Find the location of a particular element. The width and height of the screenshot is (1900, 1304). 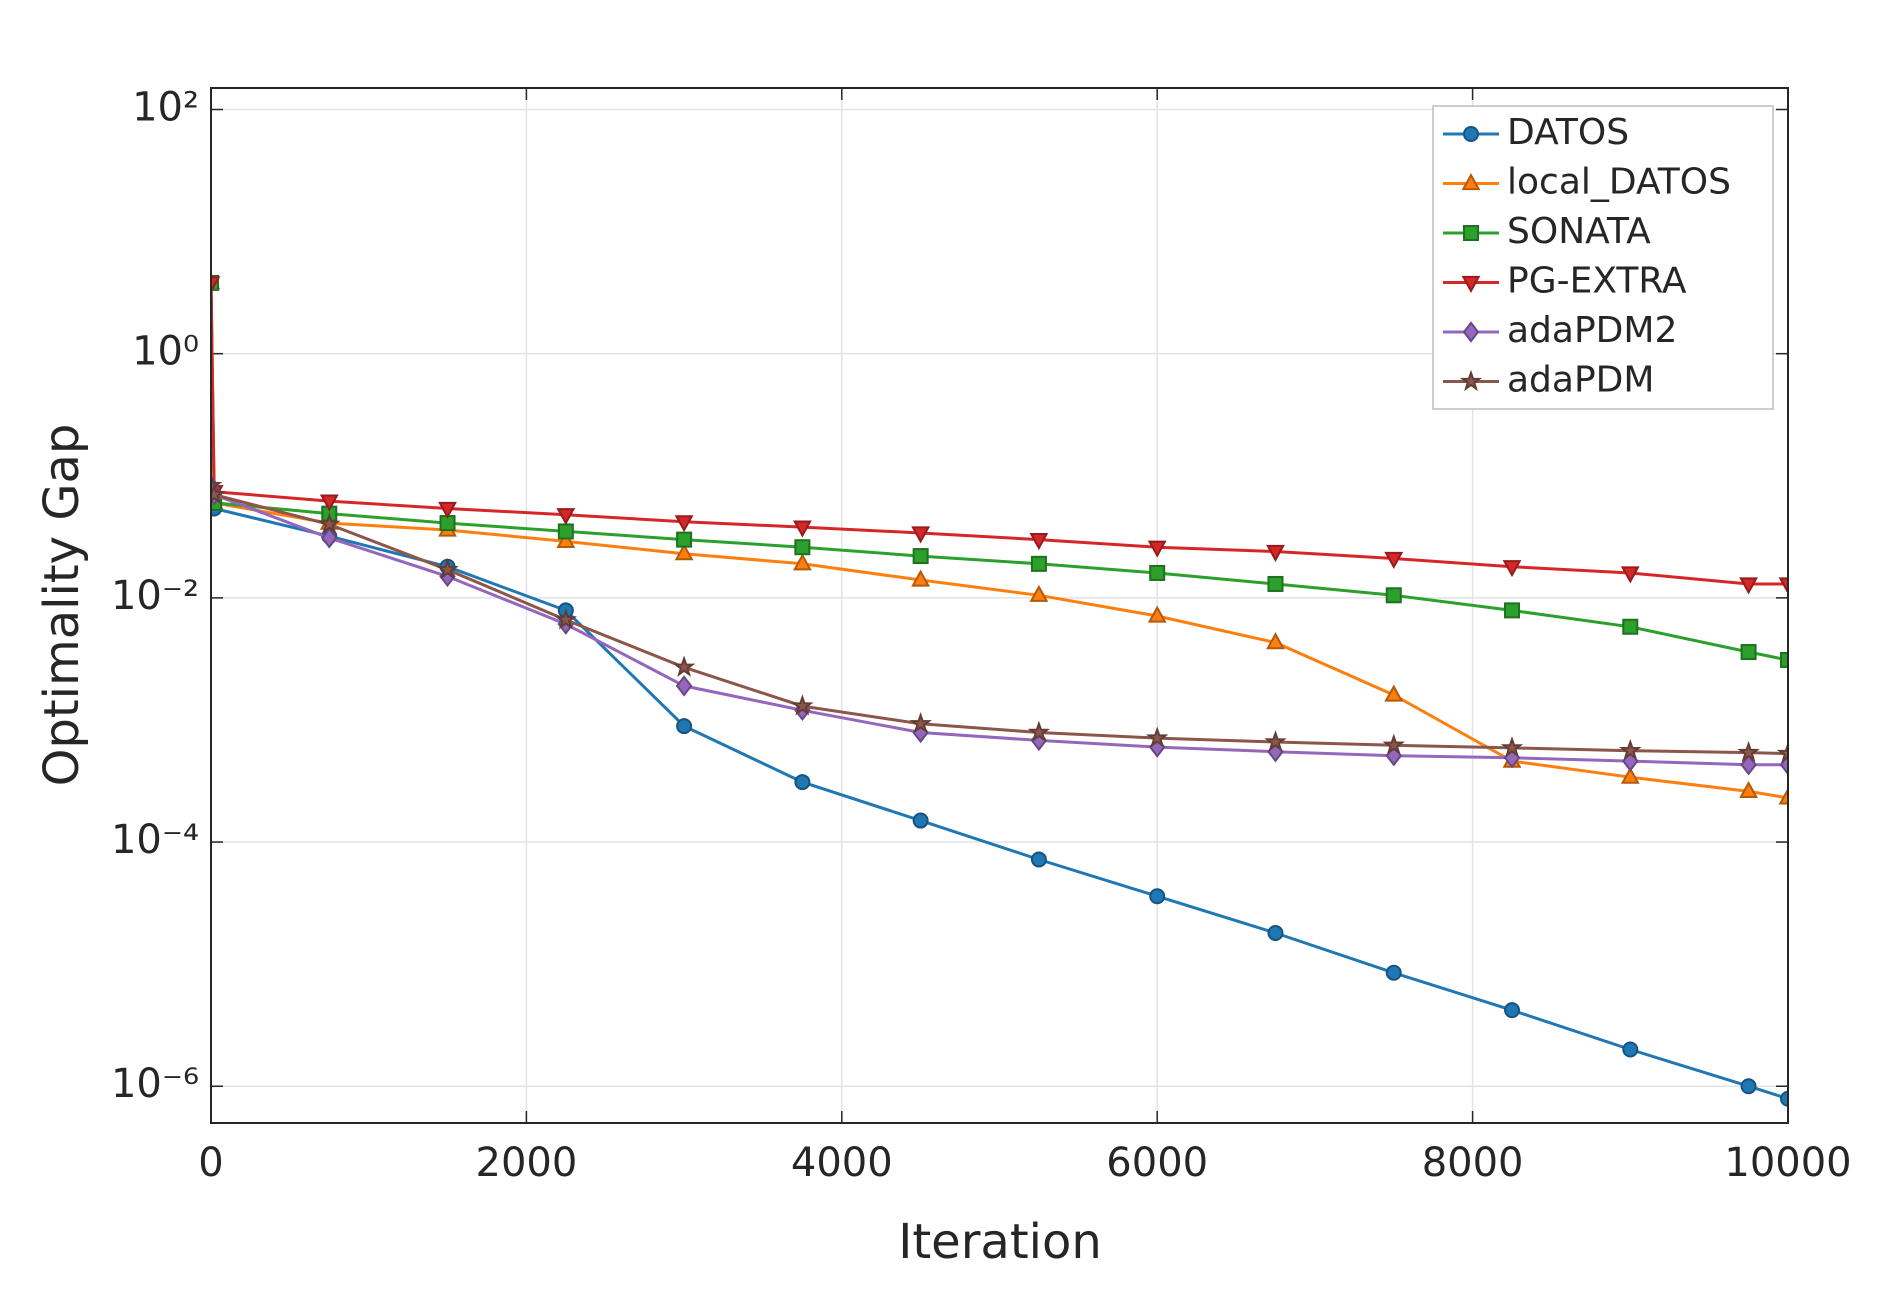

x-tick-label: 6000 is located at coordinates (1157, 1163).